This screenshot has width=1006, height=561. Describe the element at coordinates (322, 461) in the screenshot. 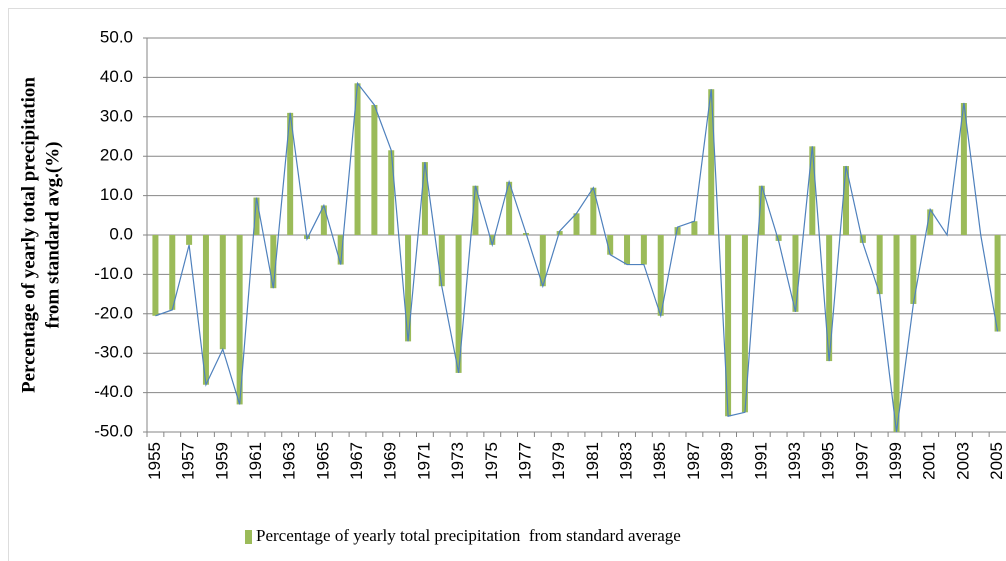

I see `x-tick-label: 1965` at that location.